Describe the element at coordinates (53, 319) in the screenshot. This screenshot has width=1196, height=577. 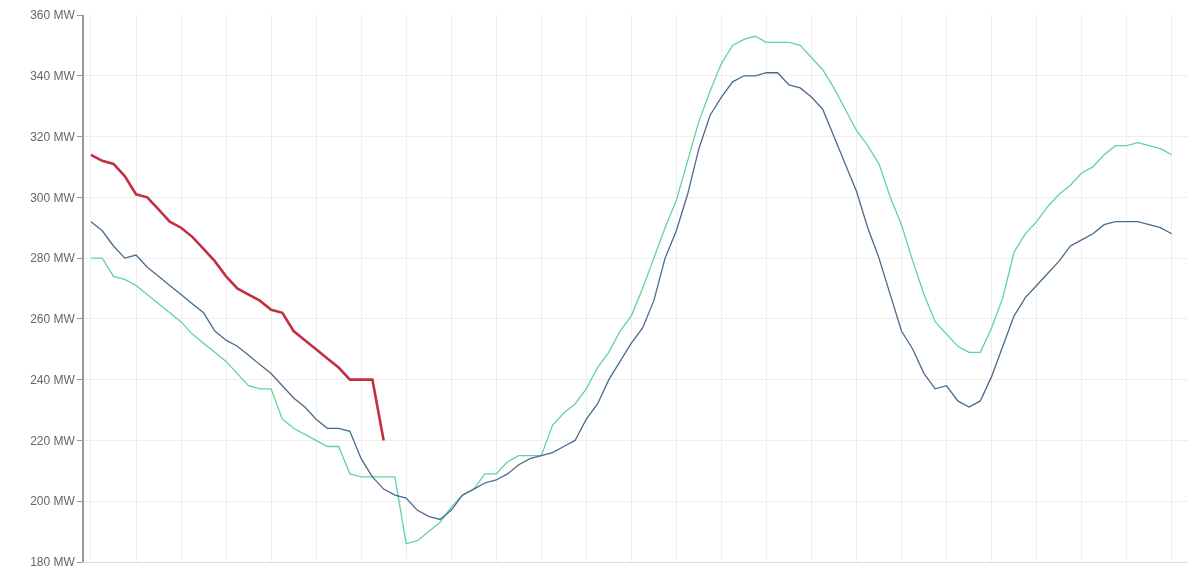
I see `y-tick-label: 260 MW` at that location.